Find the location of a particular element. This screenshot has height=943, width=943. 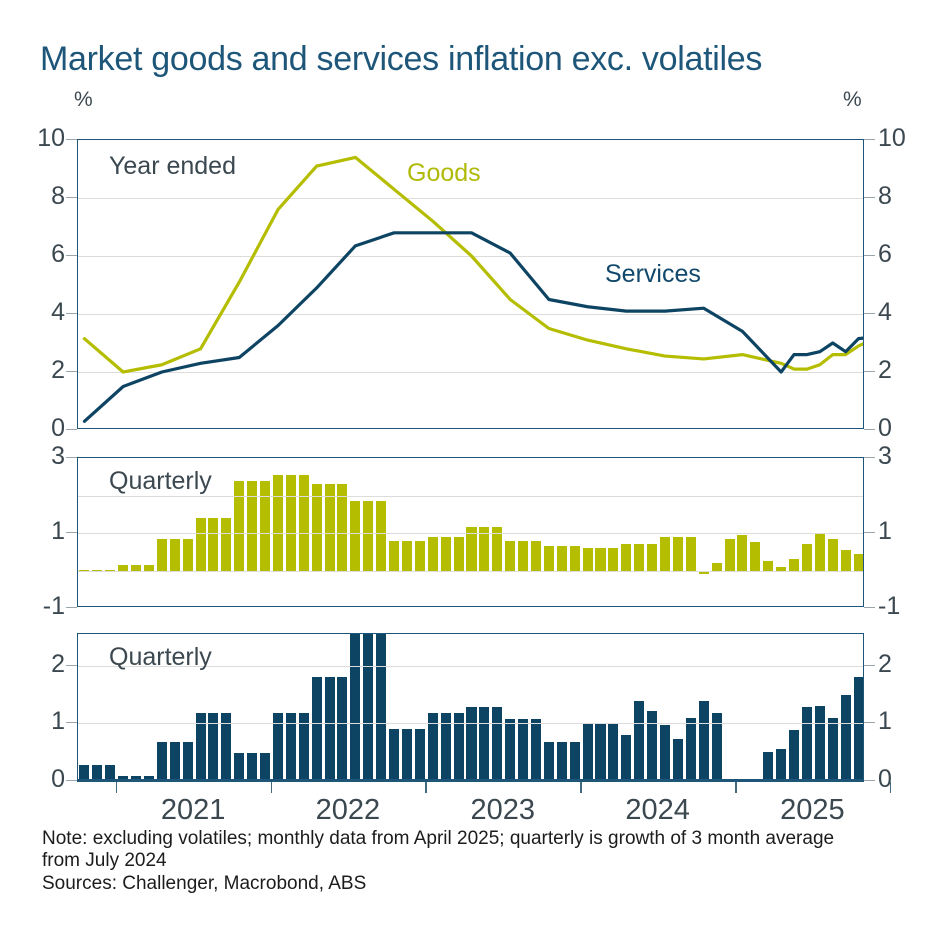

panel-services-quarterly is located at coordinates (470, 706).